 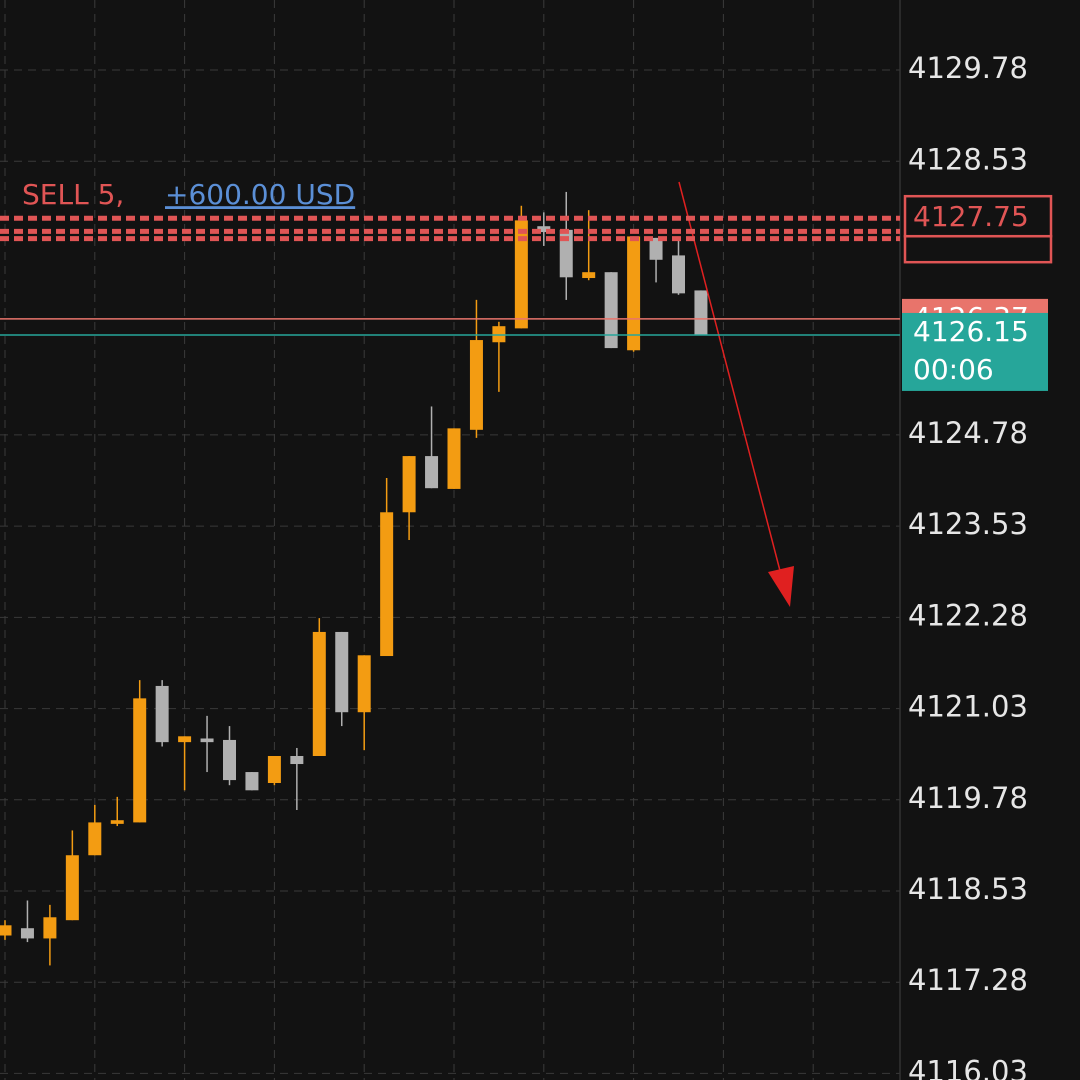 What do you see at coordinates (968, 68) in the screenshot?
I see `y-tick-label: 4129.78` at bounding box center [968, 68].